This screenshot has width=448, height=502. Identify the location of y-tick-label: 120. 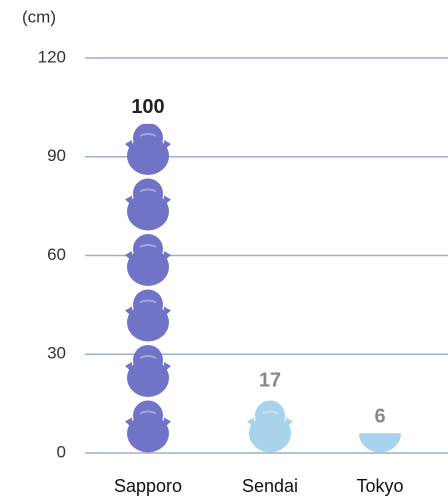
(52, 56).